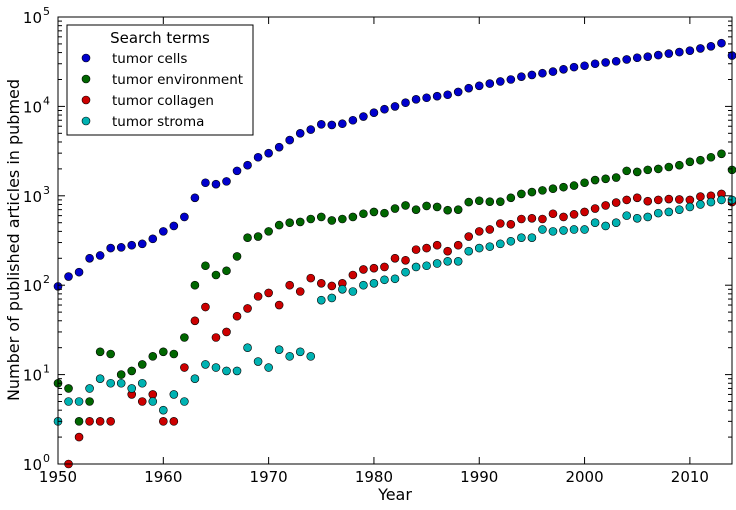  Describe the element at coordinates (58, 477) in the screenshot. I see `x-tick-label: 1950` at that location.